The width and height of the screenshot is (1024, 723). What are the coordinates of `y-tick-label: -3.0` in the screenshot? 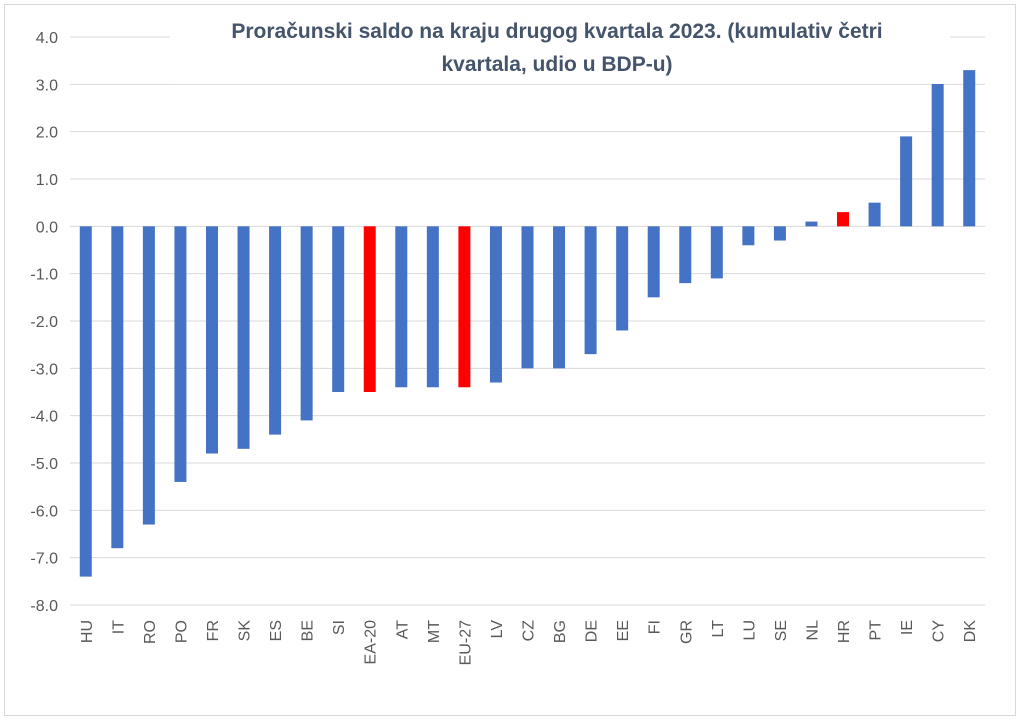 It's located at (44, 369).